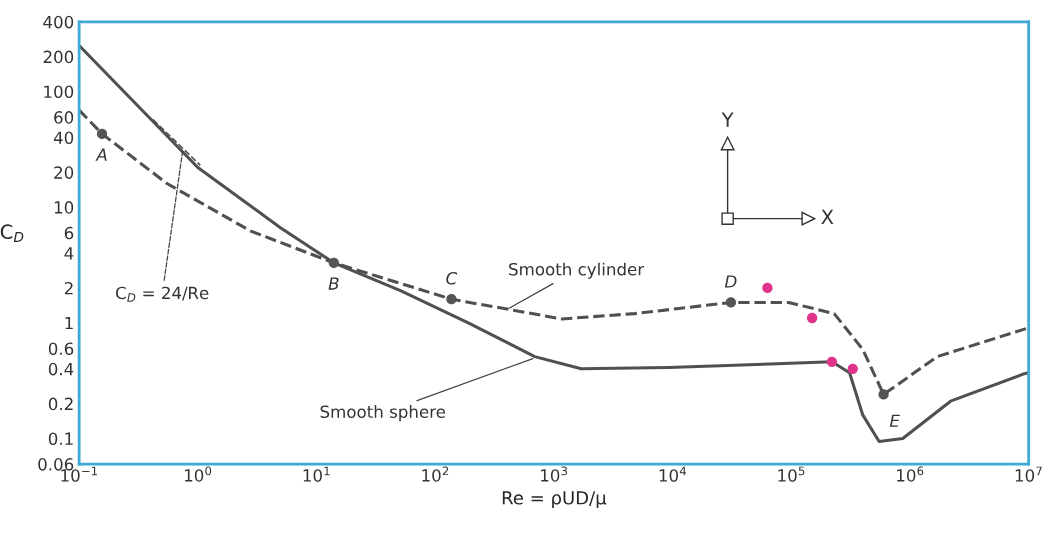  Describe the element at coordinates (1028, 474) in the screenshot. I see `x-tick-label: 10$^{7}$` at that location.